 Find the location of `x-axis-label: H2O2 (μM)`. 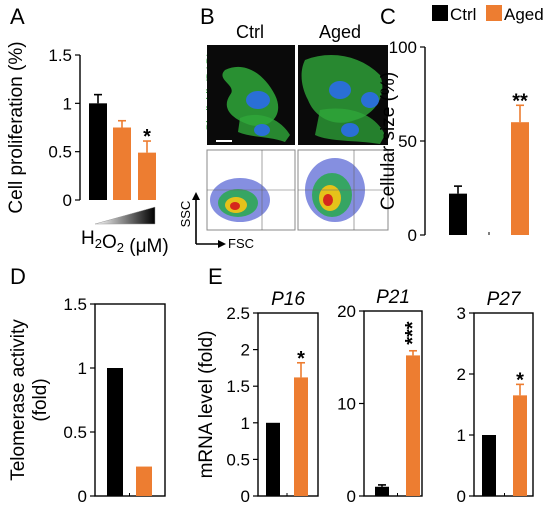

x-axis-label: H2O2 (μM) is located at coordinates (125, 242).